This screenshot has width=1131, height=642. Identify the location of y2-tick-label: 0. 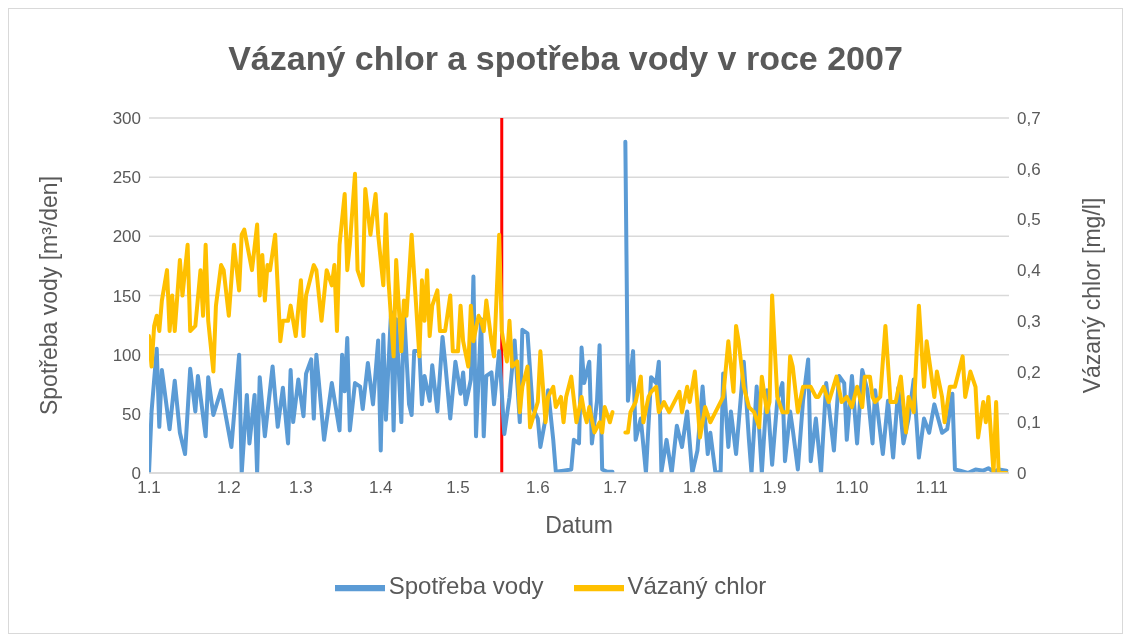
(1022, 474).